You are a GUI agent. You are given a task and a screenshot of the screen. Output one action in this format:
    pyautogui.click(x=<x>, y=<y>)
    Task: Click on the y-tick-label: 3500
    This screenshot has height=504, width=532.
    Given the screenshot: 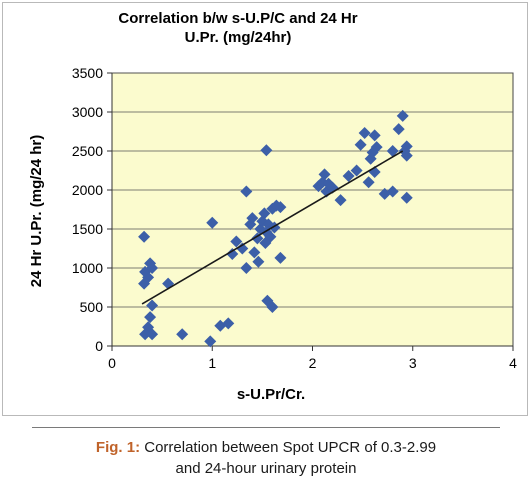 What is the action you would take?
    pyautogui.click(x=87, y=73)
    